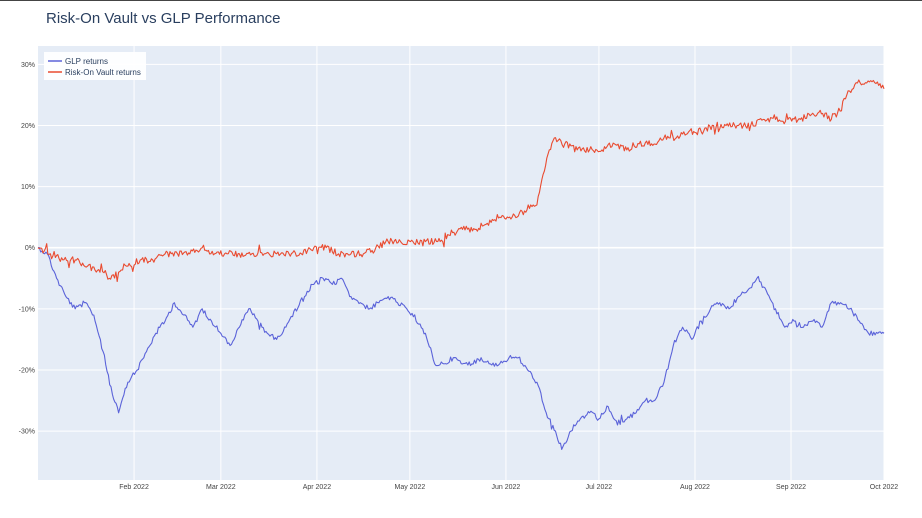 This screenshot has width=922, height=518. I want to click on legend-box, so click(95, 66).